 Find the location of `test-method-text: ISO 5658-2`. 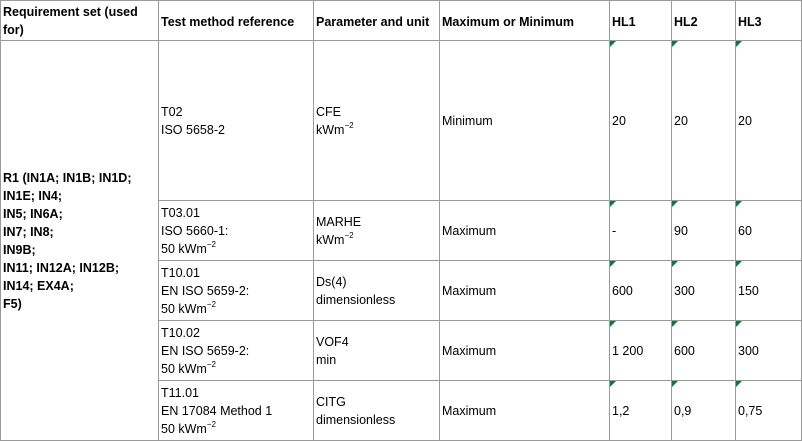

test-method-text: ISO 5658-2 is located at coordinates (193, 129).